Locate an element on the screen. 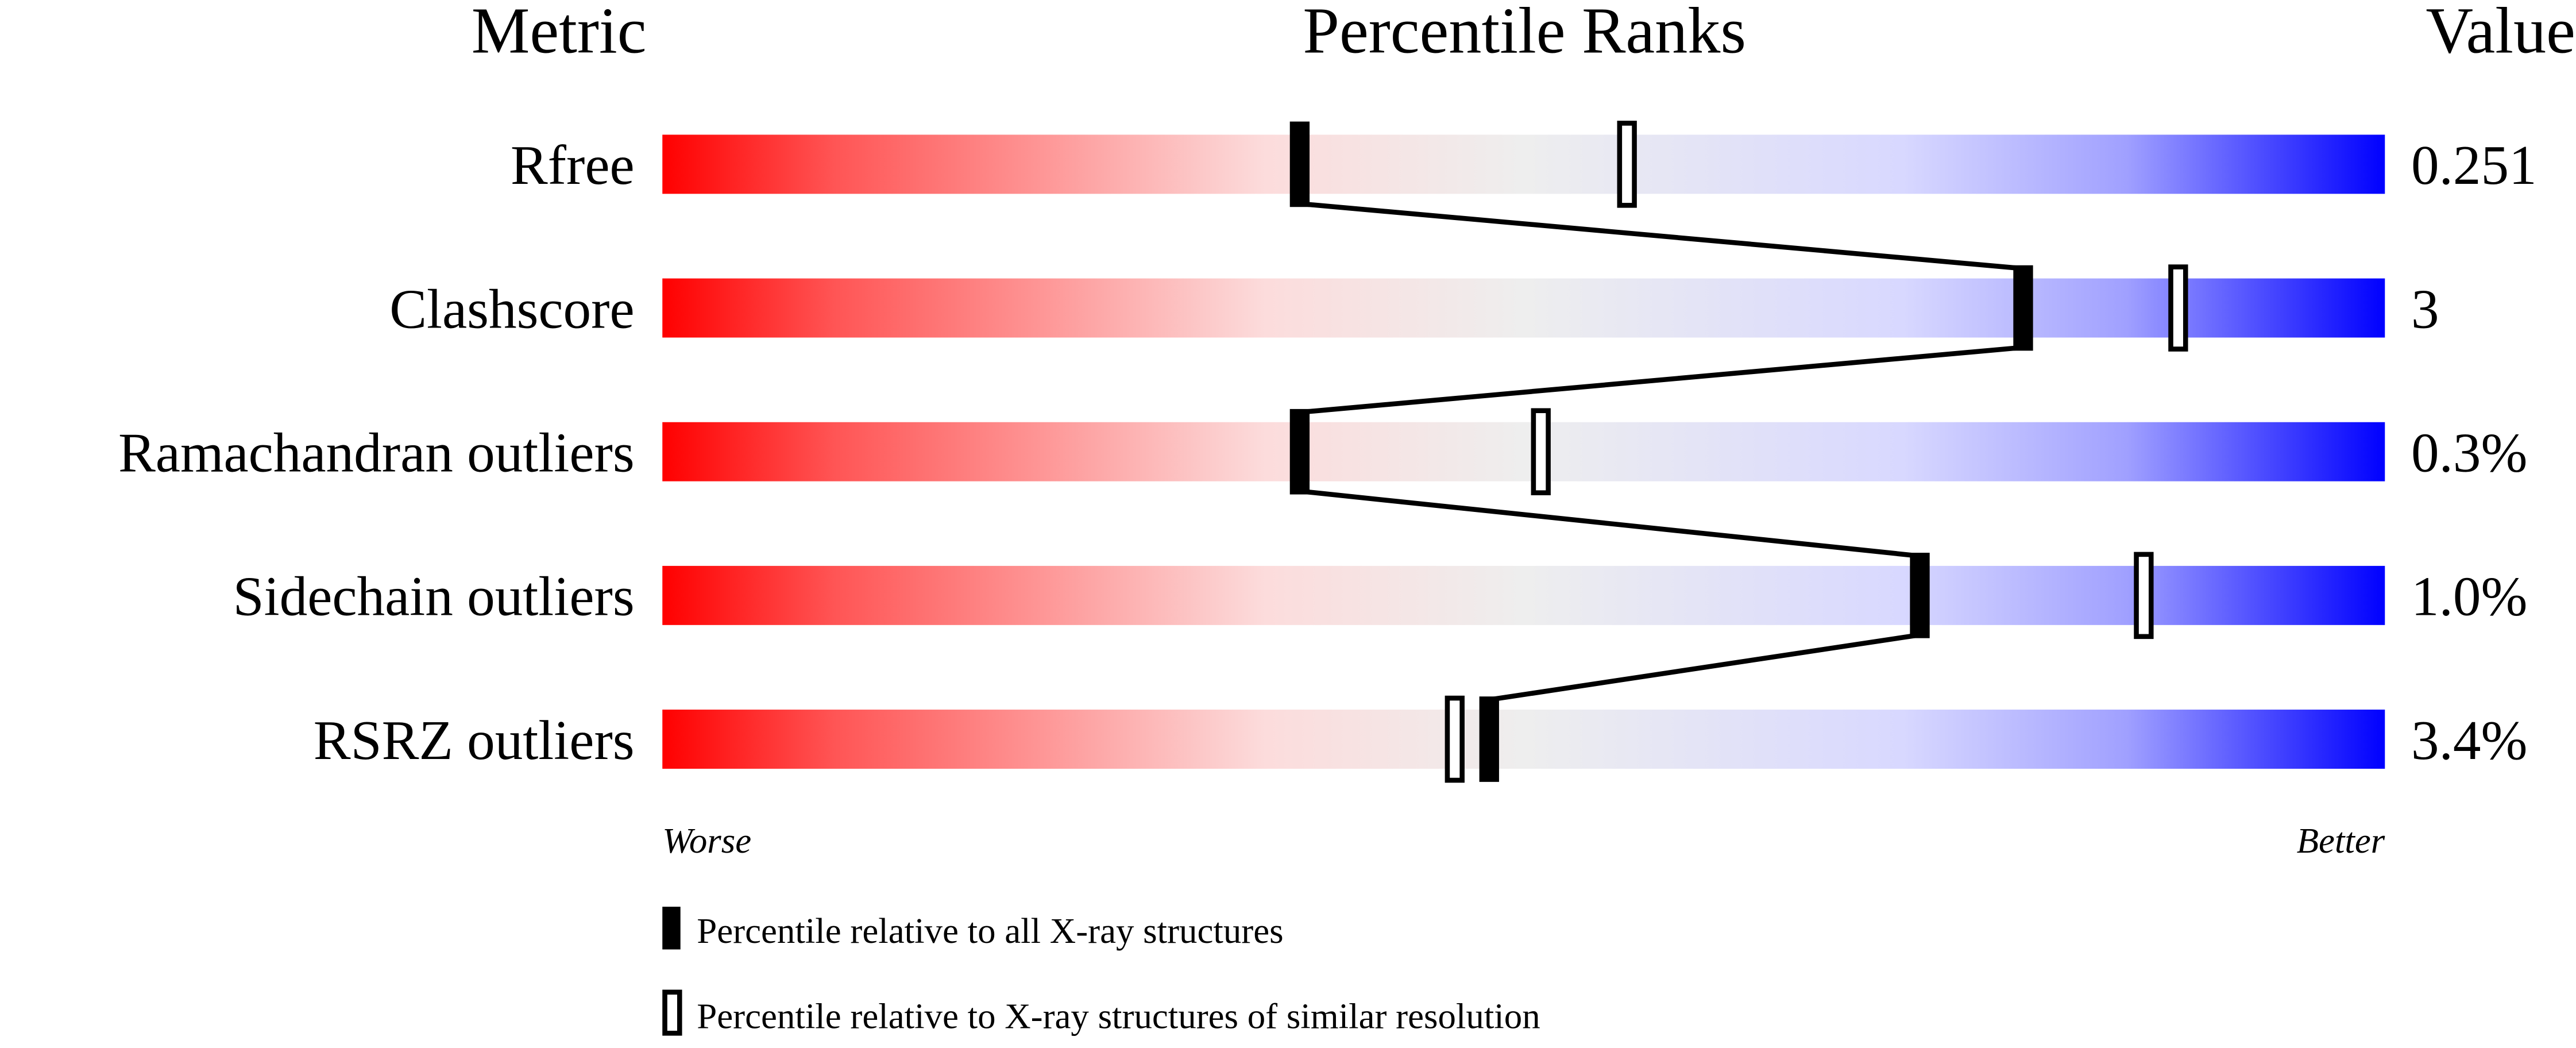 The width and height of the screenshot is (2576, 1048). metric-label: RSRZ outliers is located at coordinates (474, 741).